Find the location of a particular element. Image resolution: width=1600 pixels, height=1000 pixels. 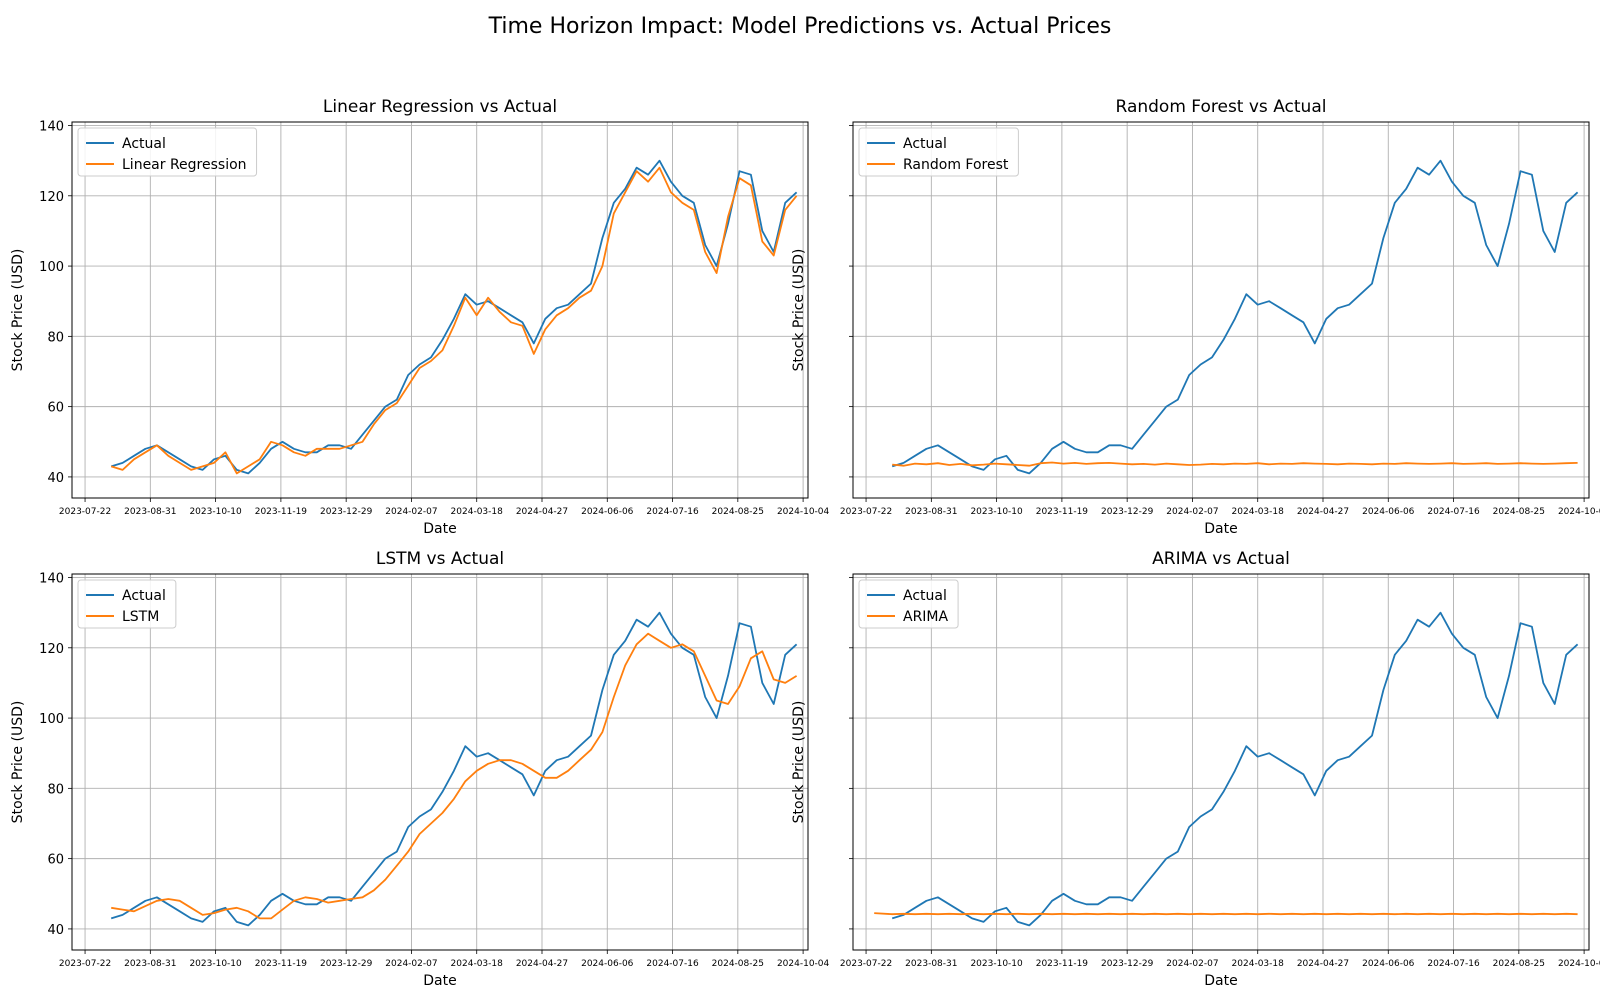

series-line-linear-regression is located at coordinates (454, 320).